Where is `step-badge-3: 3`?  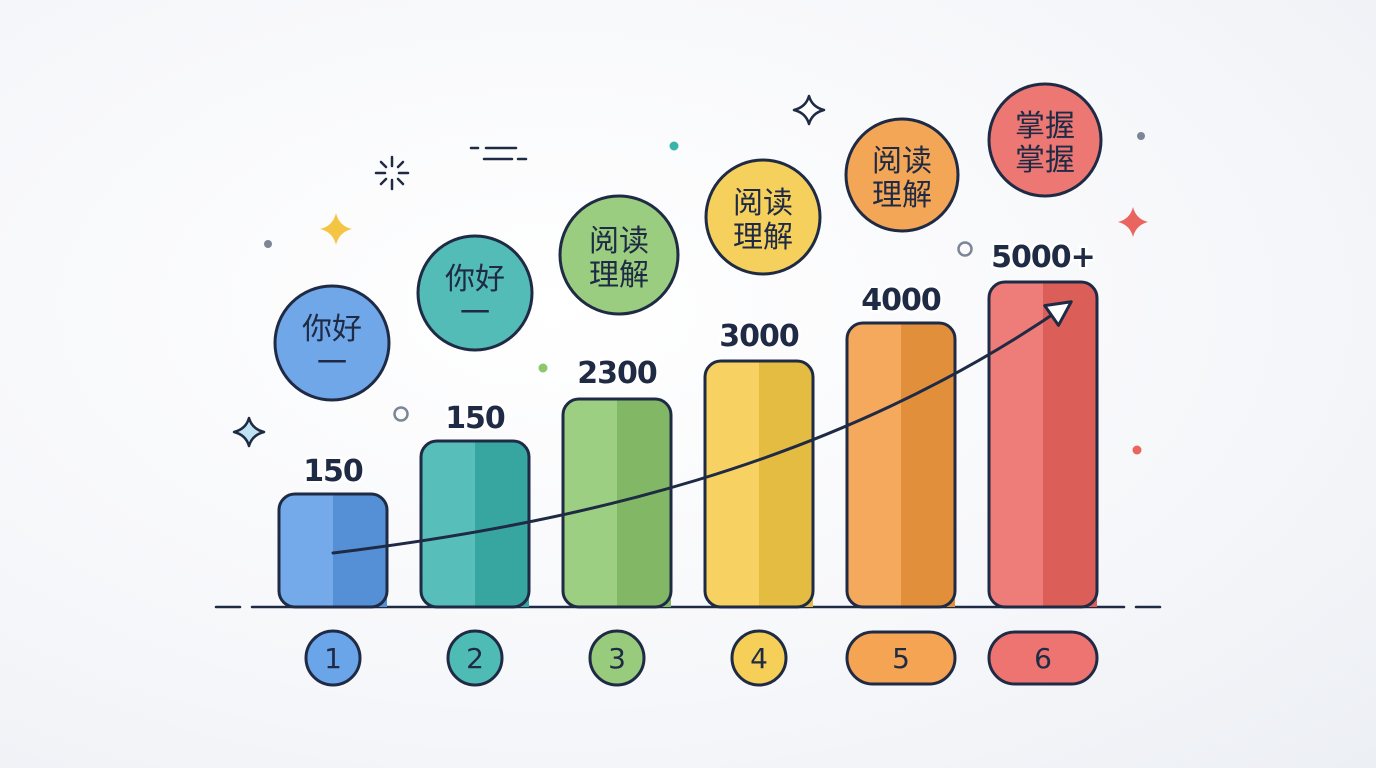
step-badge-3: 3 is located at coordinates (617, 658).